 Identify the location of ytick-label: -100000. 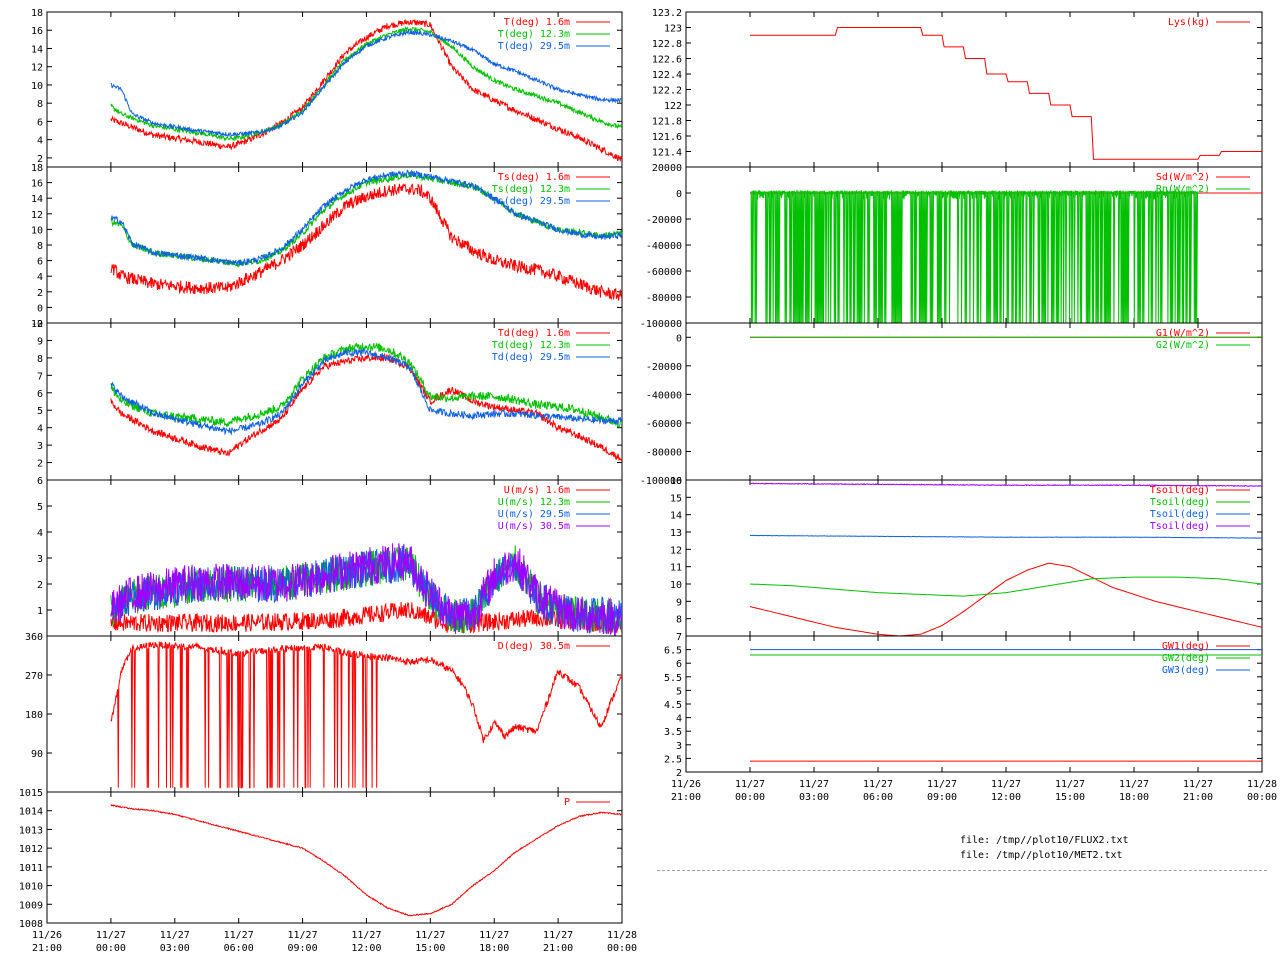
(661, 324).